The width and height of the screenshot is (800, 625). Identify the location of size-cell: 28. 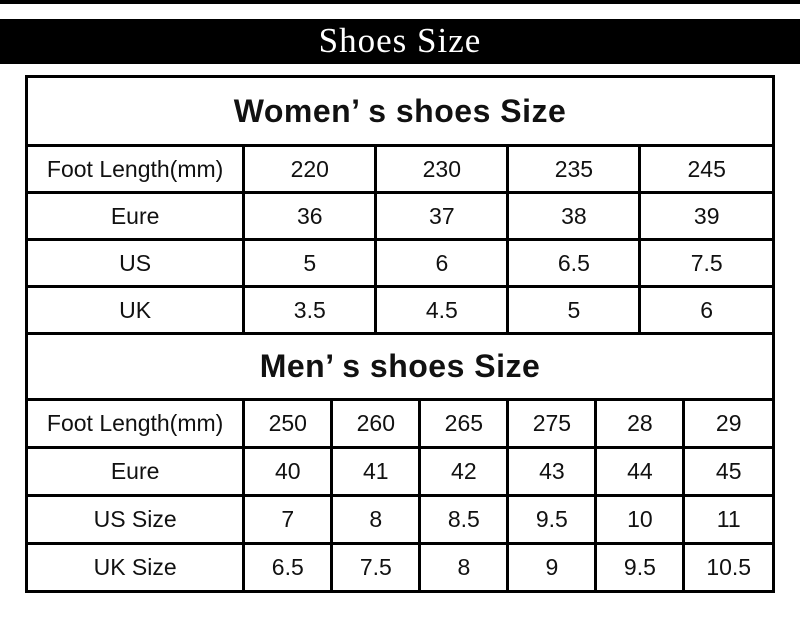
(640, 425).